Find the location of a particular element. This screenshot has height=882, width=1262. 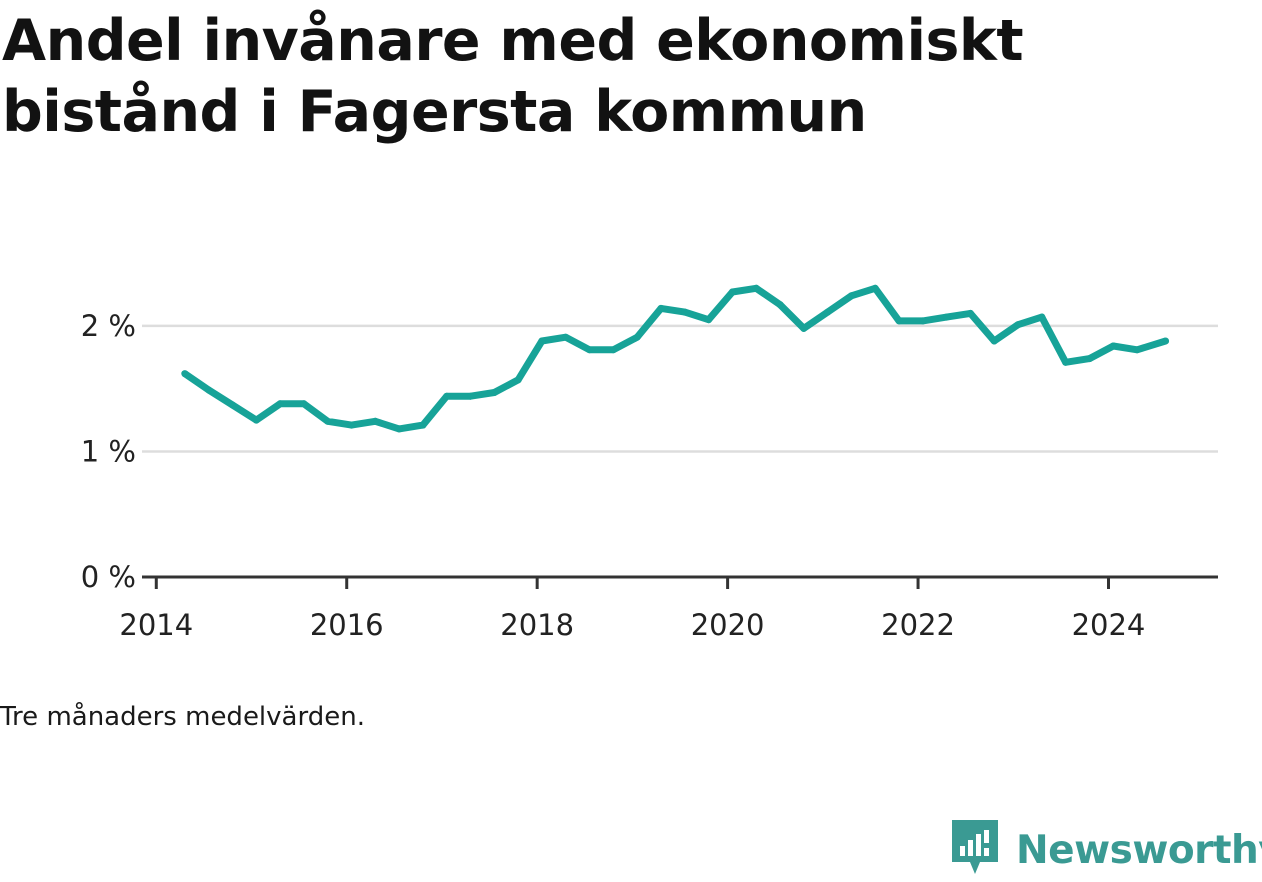

y-tick-label: 0 % is located at coordinates (108, 577).